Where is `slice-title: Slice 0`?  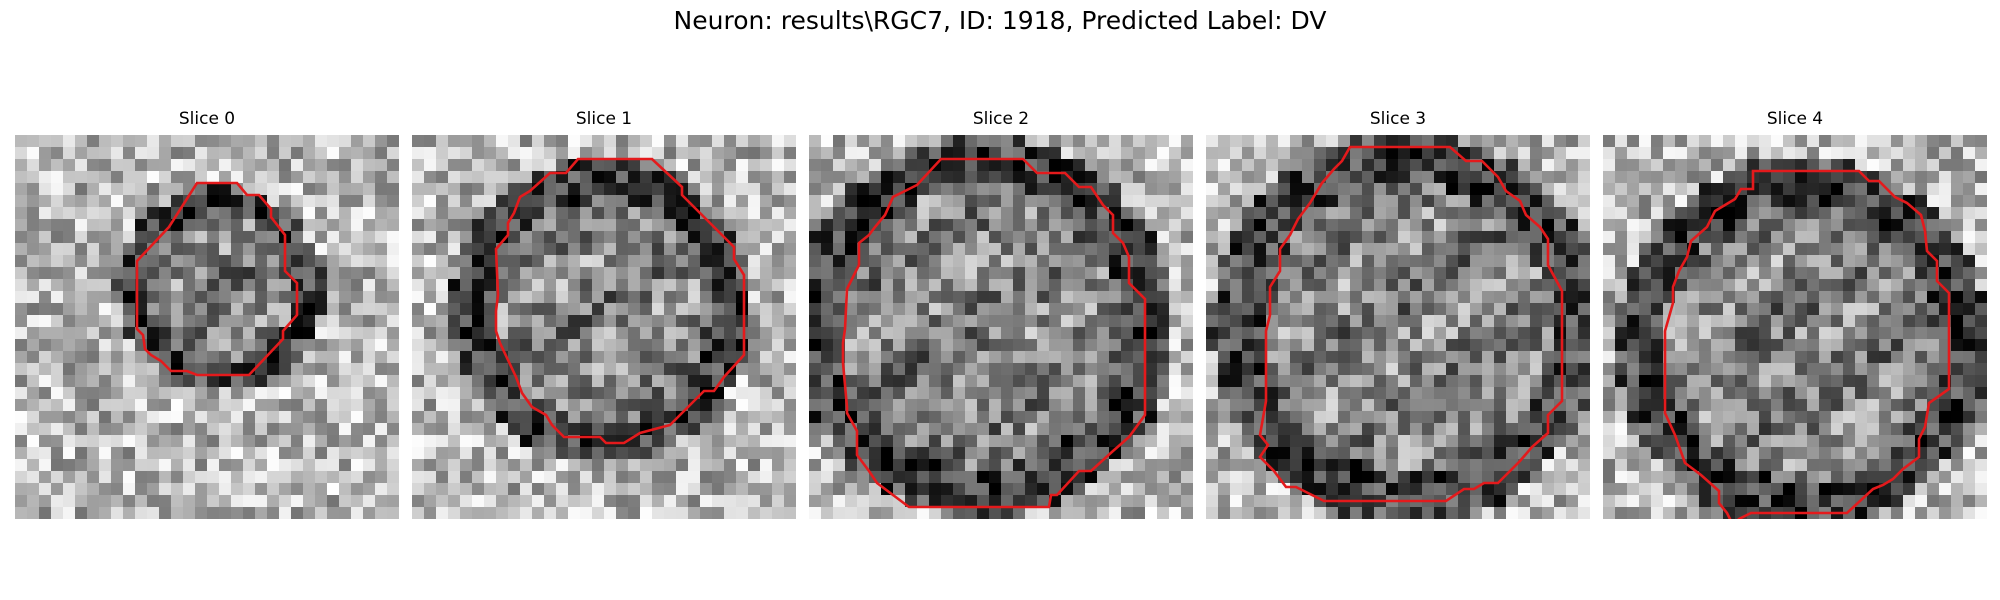
slice-title: Slice 0 is located at coordinates (207, 119).